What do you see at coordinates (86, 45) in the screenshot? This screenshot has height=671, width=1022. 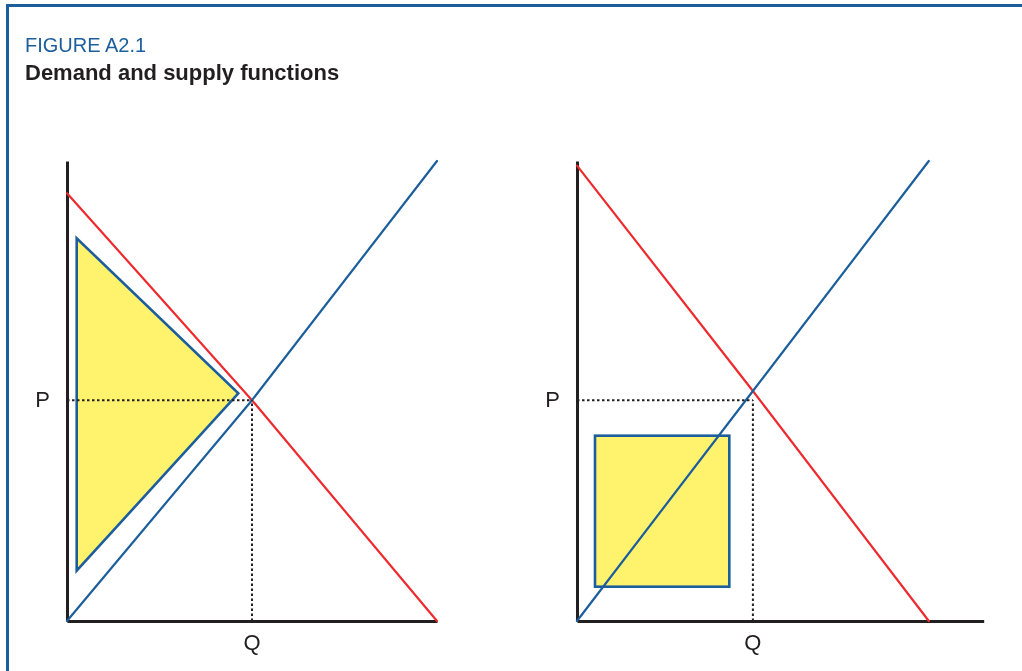 I see `chart-title: FIGURE A2.1` at bounding box center [86, 45].